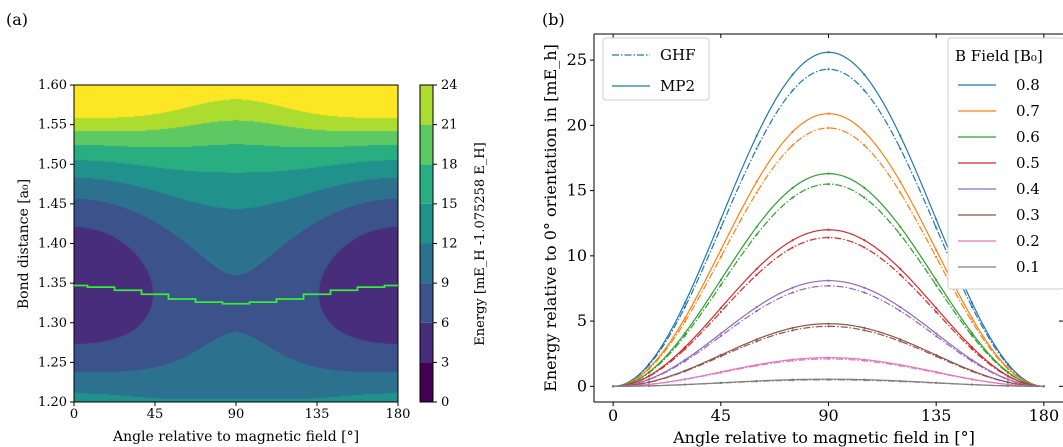 The width and height of the screenshot is (1063, 447). What do you see at coordinates (1028, 215) in the screenshot?
I see `legend-label-0.3: 0.3` at bounding box center [1028, 215].